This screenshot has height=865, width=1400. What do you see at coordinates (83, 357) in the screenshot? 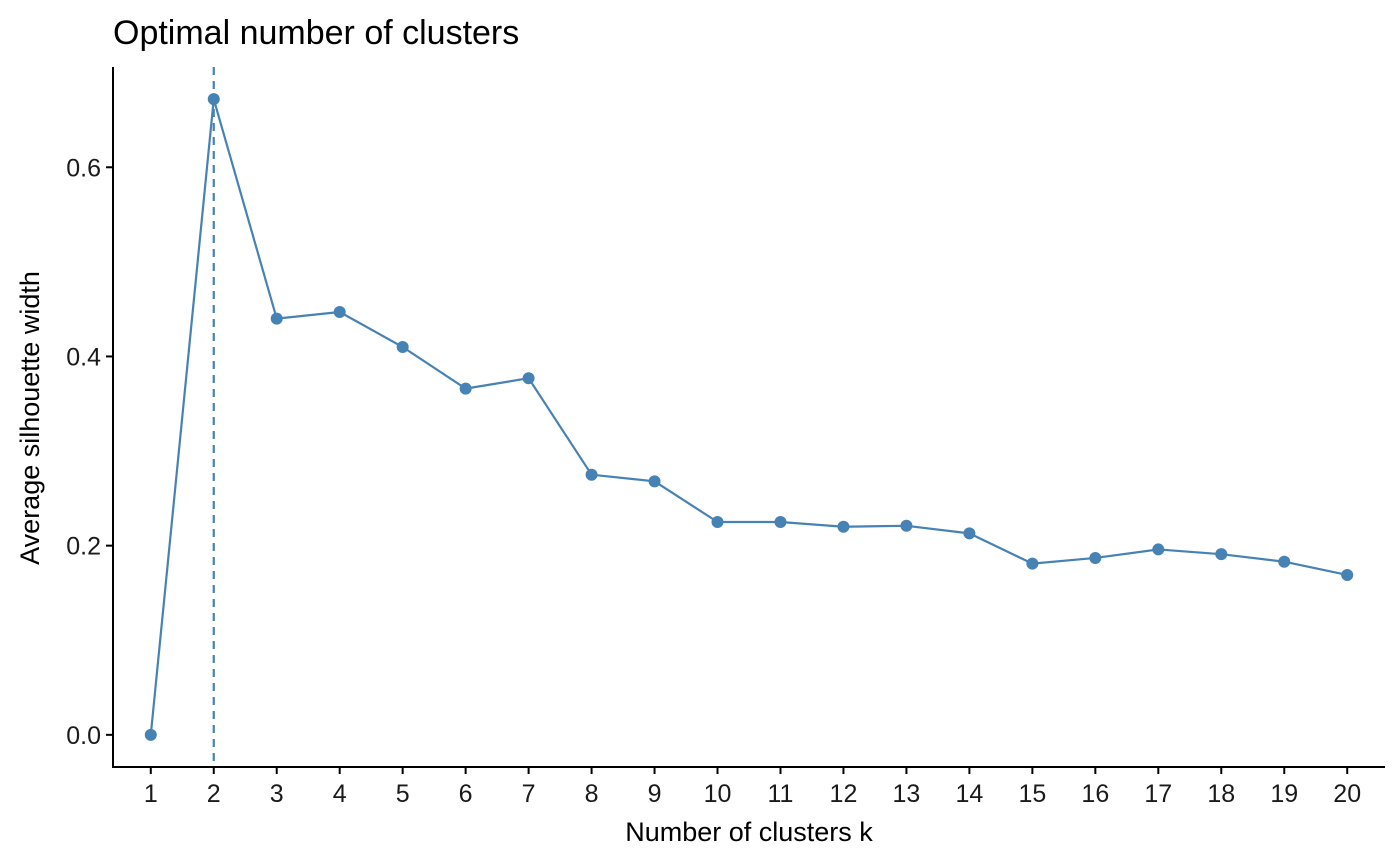
I see `y-tick-label: 0.4` at bounding box center [83, 357].